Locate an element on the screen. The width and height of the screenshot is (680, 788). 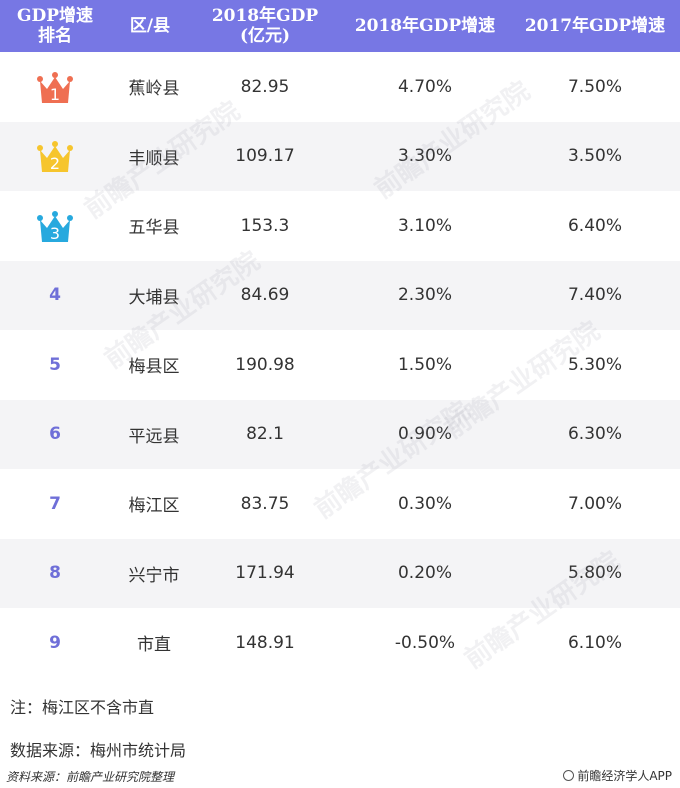
footer-brand-label: 前瞻经济学人APP is located at coordinates (624, 776).